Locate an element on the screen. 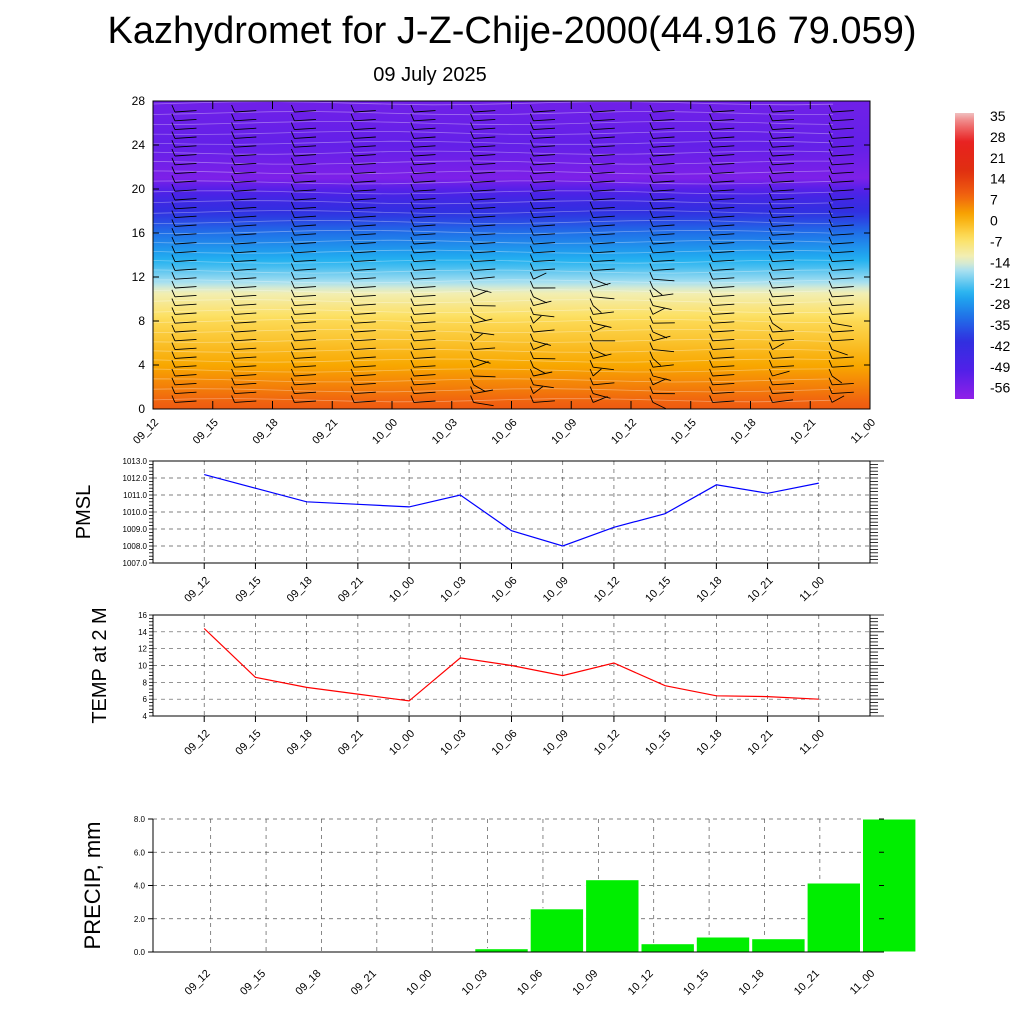  x-tick-label: 09_12 is located at coordinates (146, 432).